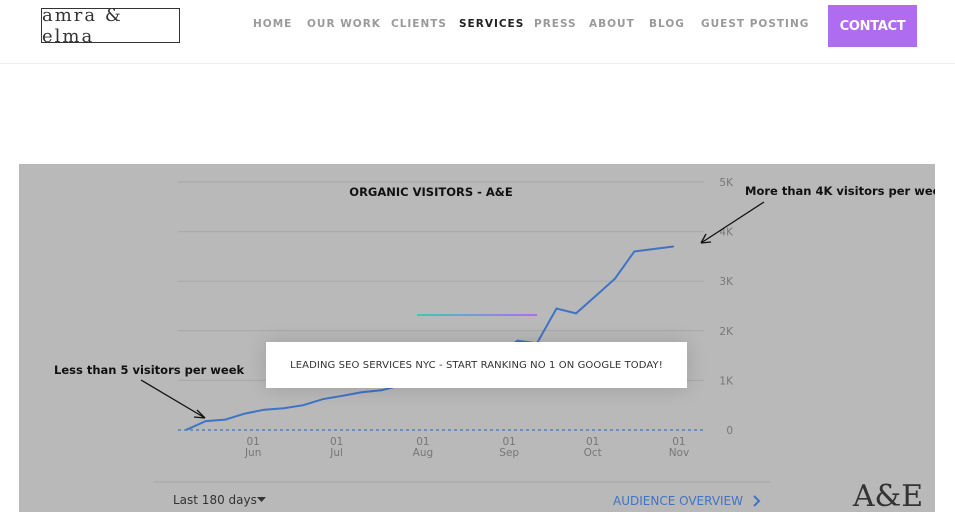 This screenshot has height=530, width=955. Describe the element at coordinates (555, 24) in the screenshot. I see `nav-press: PRESS` at that location.